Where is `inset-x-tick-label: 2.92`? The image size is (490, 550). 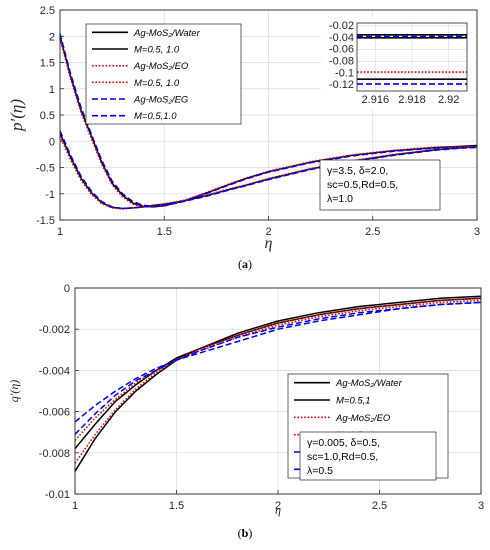
inset-x-tick-label: 2.92 is located at coordinates (448, 100).